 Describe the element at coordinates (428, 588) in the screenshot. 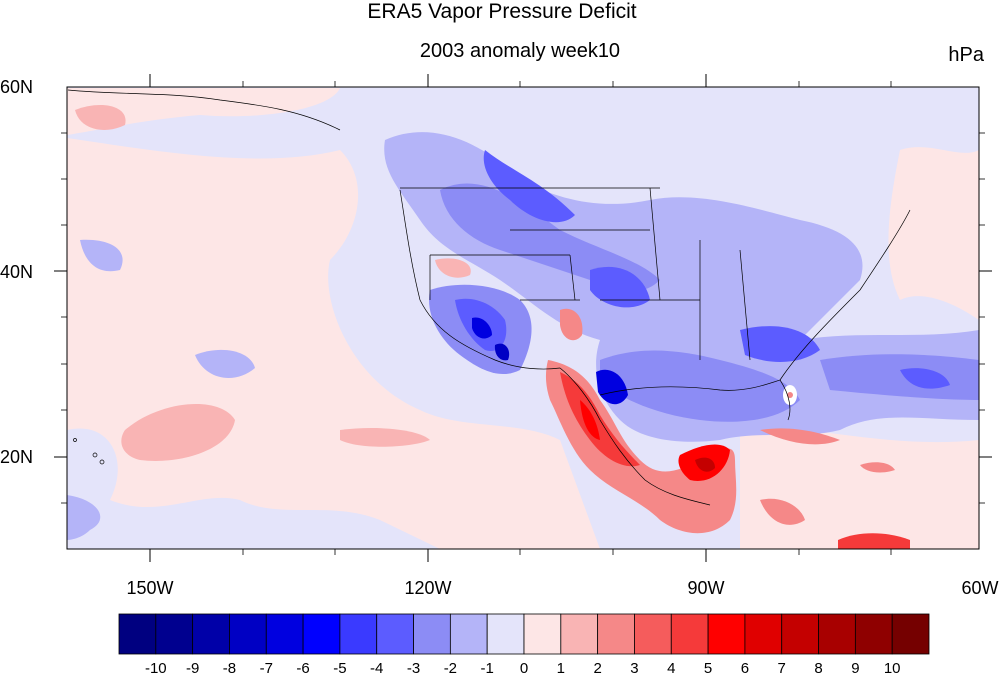

I see `lon-label-120w: 120W` at that location.